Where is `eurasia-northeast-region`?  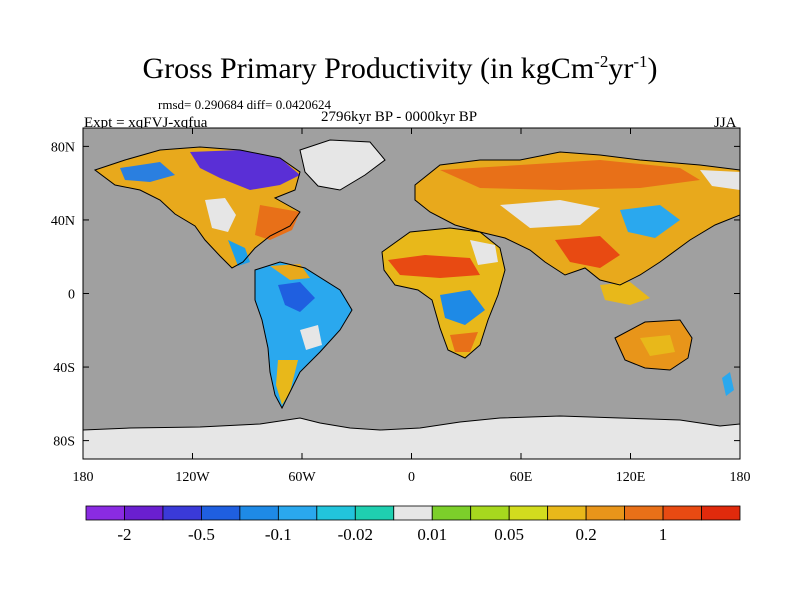
eurasia-northeast-region is located at coordinates (720, 180).